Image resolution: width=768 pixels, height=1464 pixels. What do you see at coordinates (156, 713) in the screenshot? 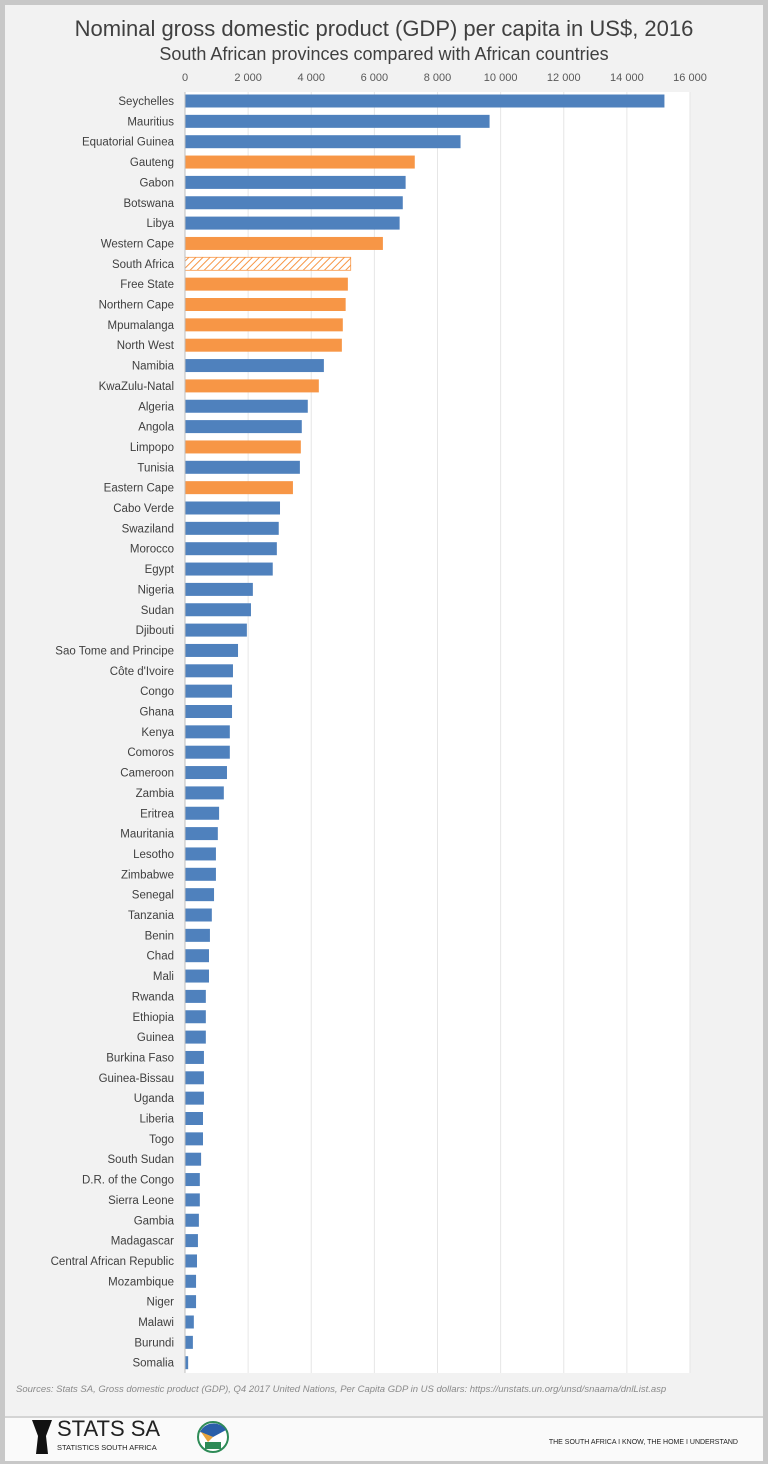
I see `category-label: Ghana` at bounding box center [156, 713].